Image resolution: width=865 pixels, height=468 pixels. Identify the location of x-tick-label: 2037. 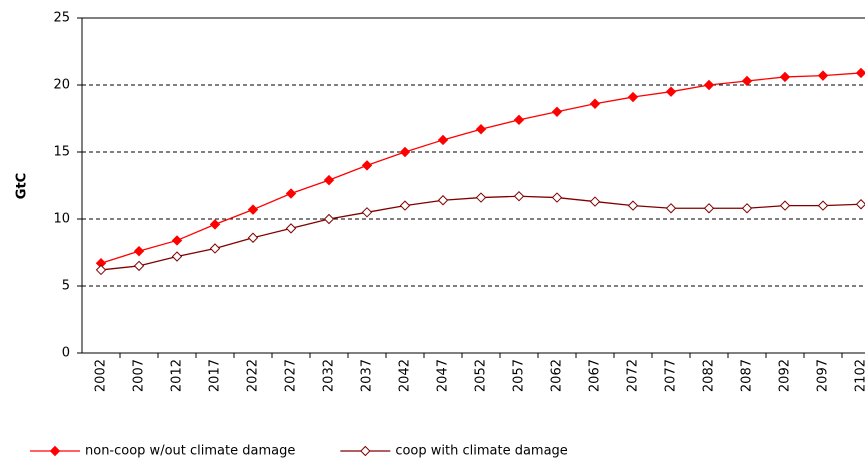
(367, 375).